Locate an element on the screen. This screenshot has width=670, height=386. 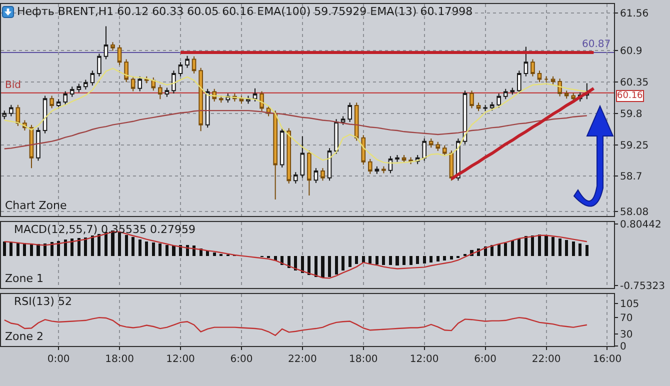
y-tick-label: 60.35 is located at coordinates (634, 83).